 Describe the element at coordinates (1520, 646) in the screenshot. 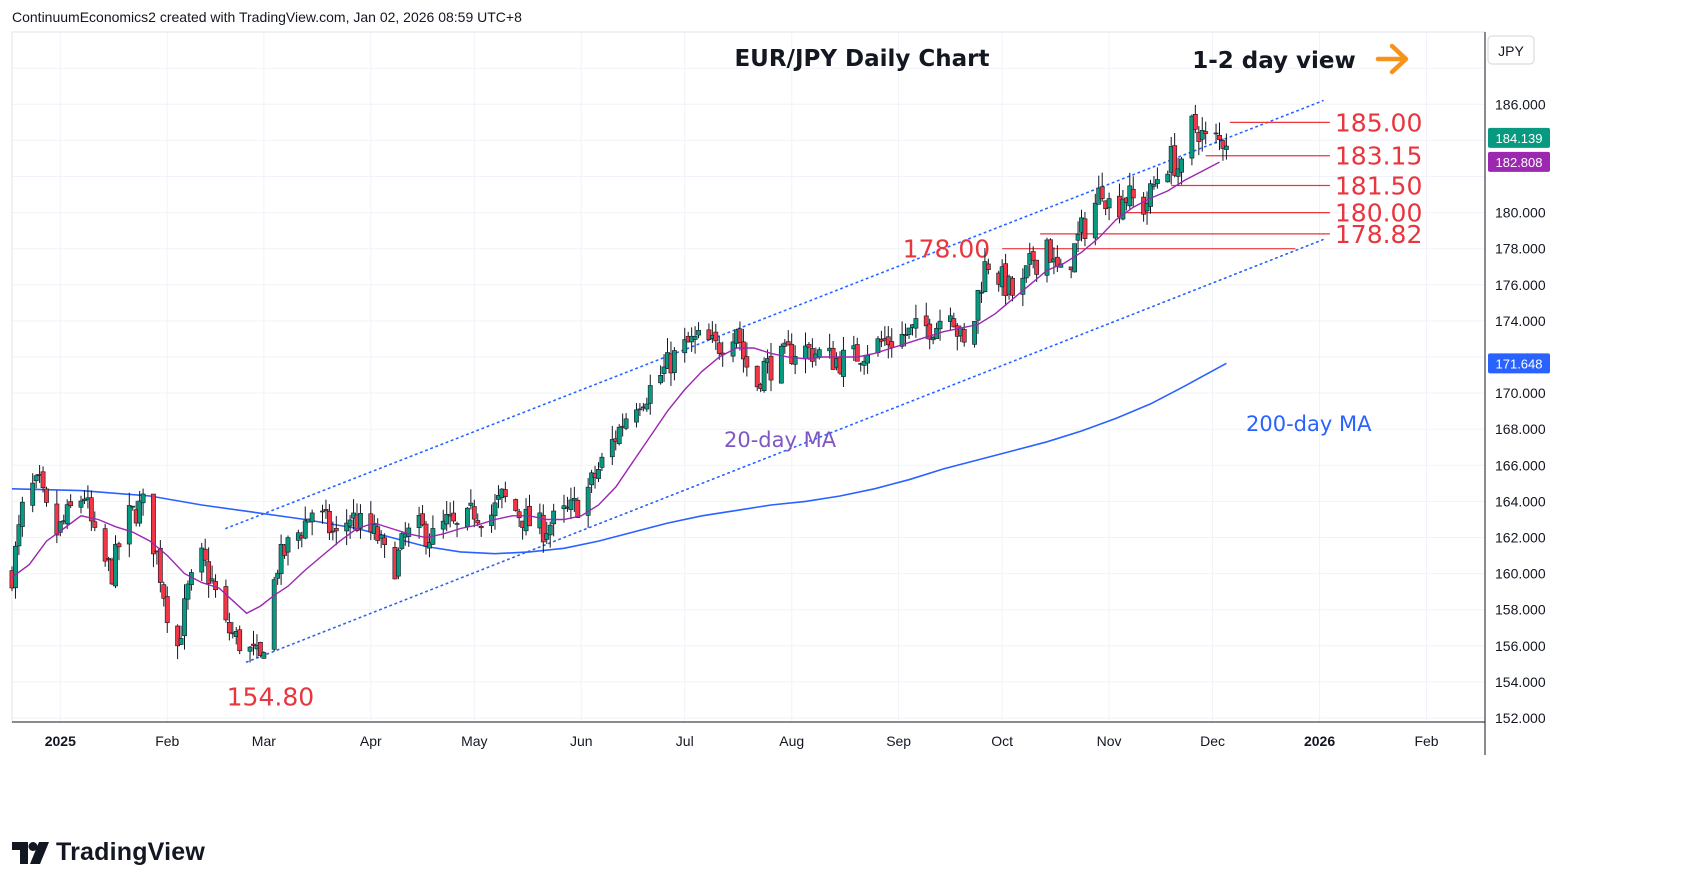

I see `y-tick-label: 156.000` at that location.